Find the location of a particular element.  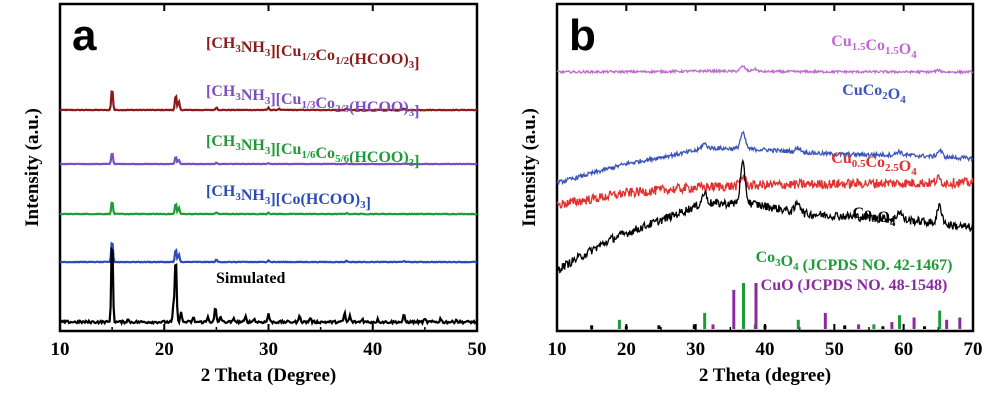

x-axis-label: 2 Theta (degree) is located at coordinates (765, 375).